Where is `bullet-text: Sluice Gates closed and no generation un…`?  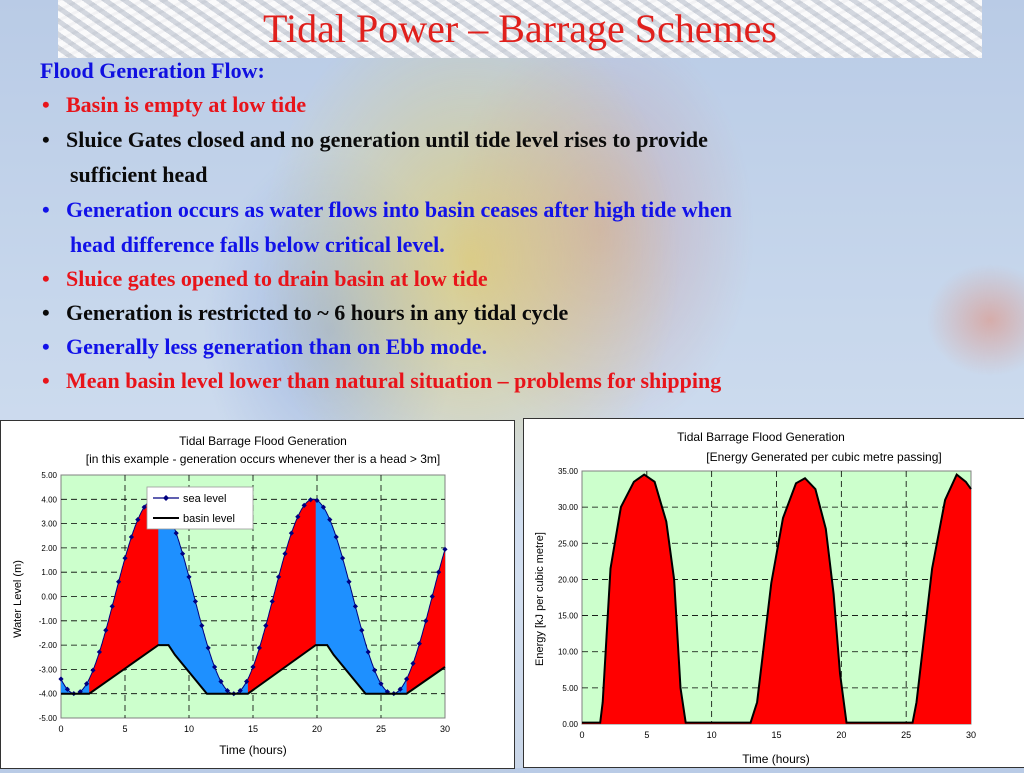
bullet-text: Sluice Gates closed and no generation un… is located at coordinates (387, 139).